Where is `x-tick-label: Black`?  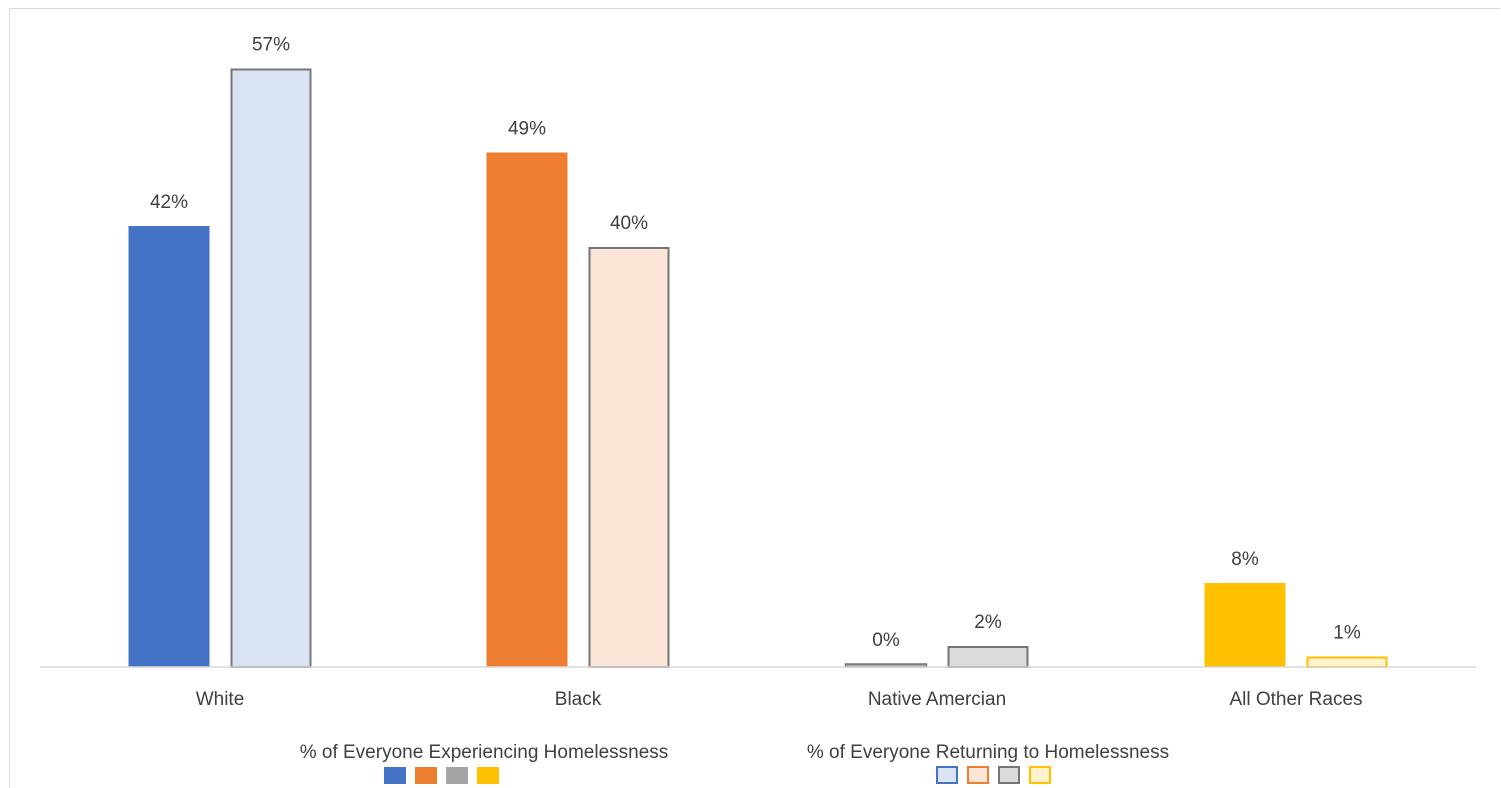
x-tick-label: Black is located at coordinates (578, 699).